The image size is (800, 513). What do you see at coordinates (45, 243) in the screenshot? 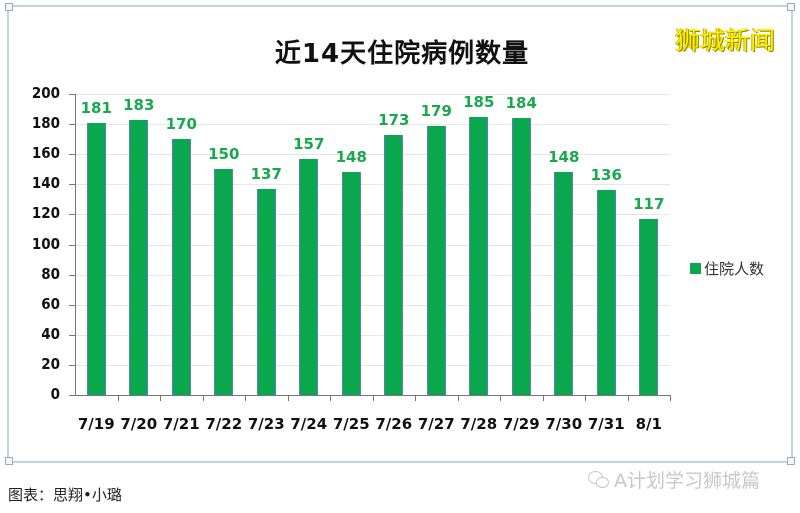
I see `y-tick-label: 100` at bounding box center [45, 243].